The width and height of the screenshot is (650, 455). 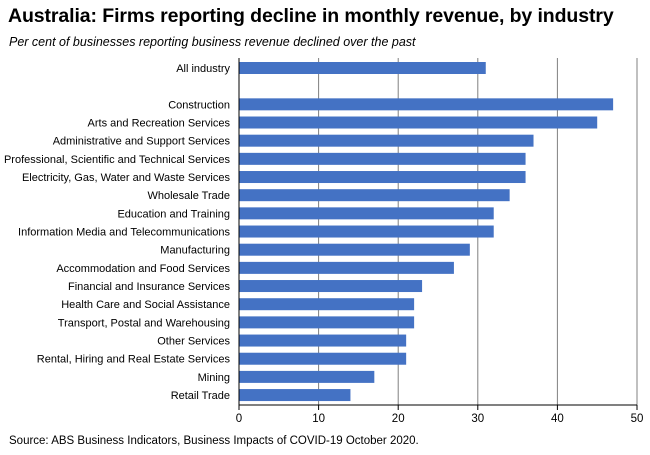 What do you see at coordinates (124, 233) in the screenshot?
I see `category-label: Information Media and Telecommunications` at bounding box center [124, 233].